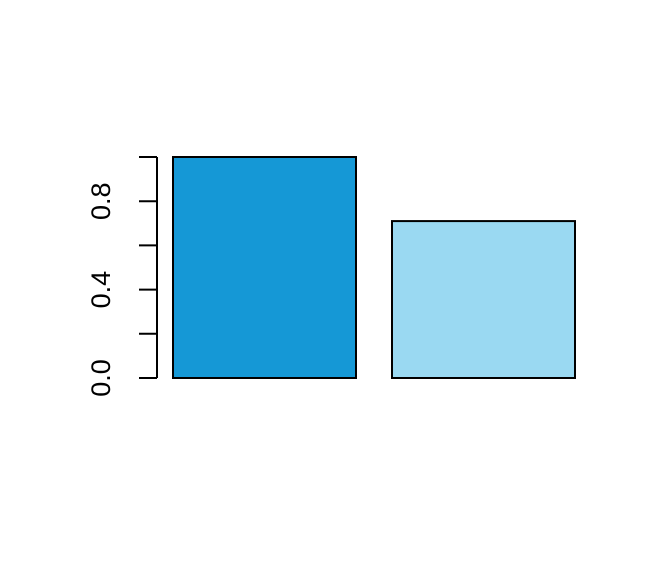 This screenshot has width=672, height=576. What do you see at coordinates (122, 276) in the screenshot?
I see `y-axis: 0.0 0.4 0.8` at bounding box center [122, 276].